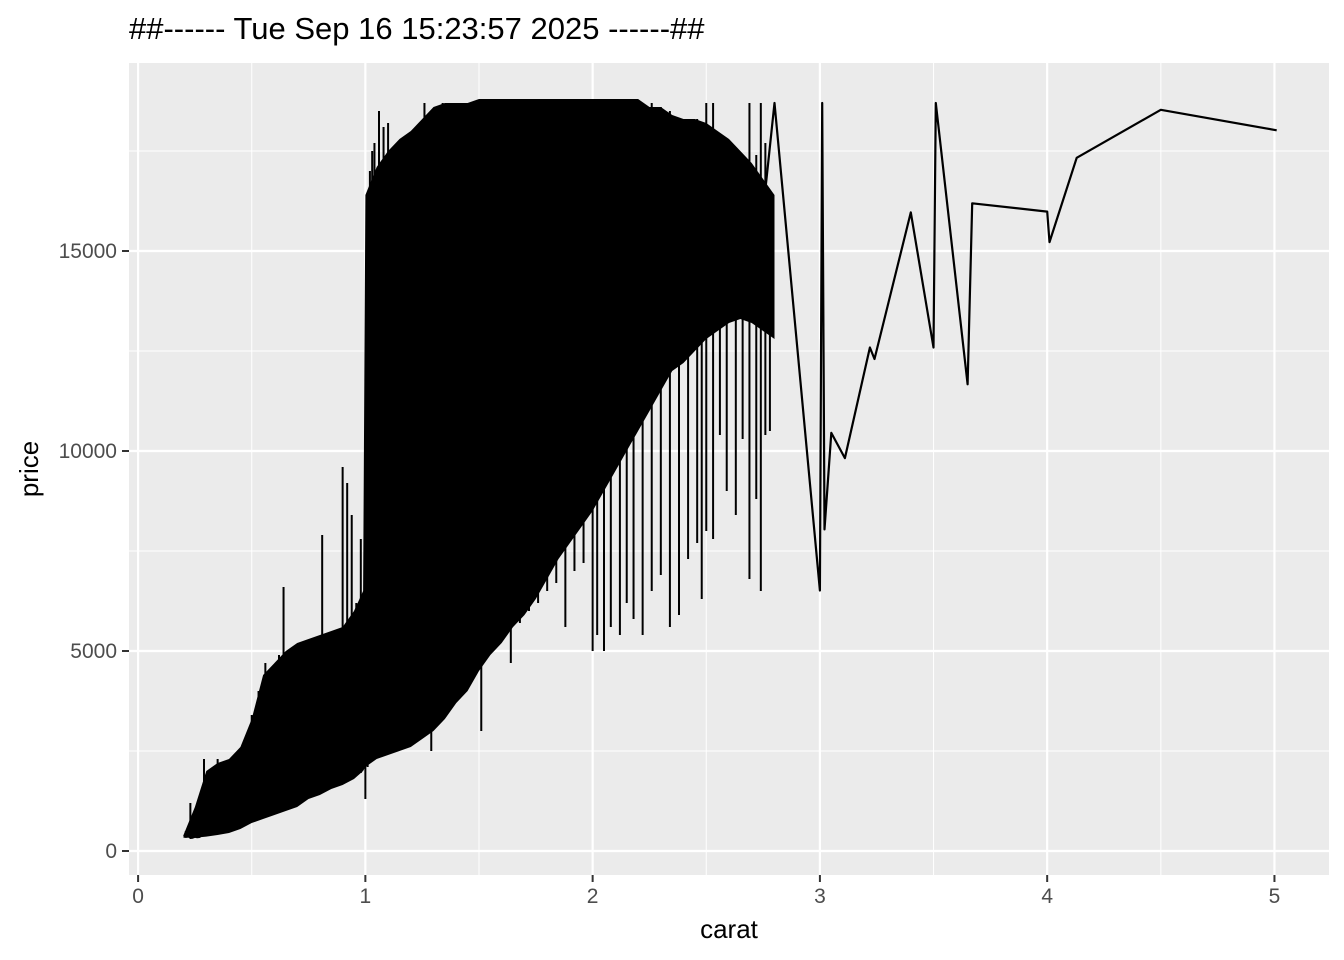 This screenshot has height=960, width=1344. I want to click on y-tick-label: 10000, so click(88, 451).